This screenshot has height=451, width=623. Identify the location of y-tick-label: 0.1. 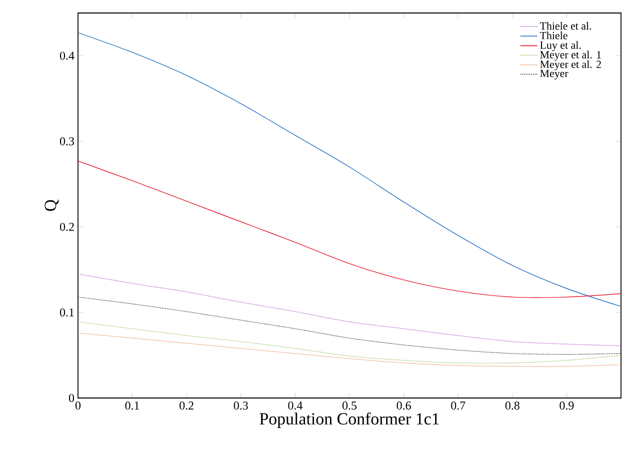
(67, 312).